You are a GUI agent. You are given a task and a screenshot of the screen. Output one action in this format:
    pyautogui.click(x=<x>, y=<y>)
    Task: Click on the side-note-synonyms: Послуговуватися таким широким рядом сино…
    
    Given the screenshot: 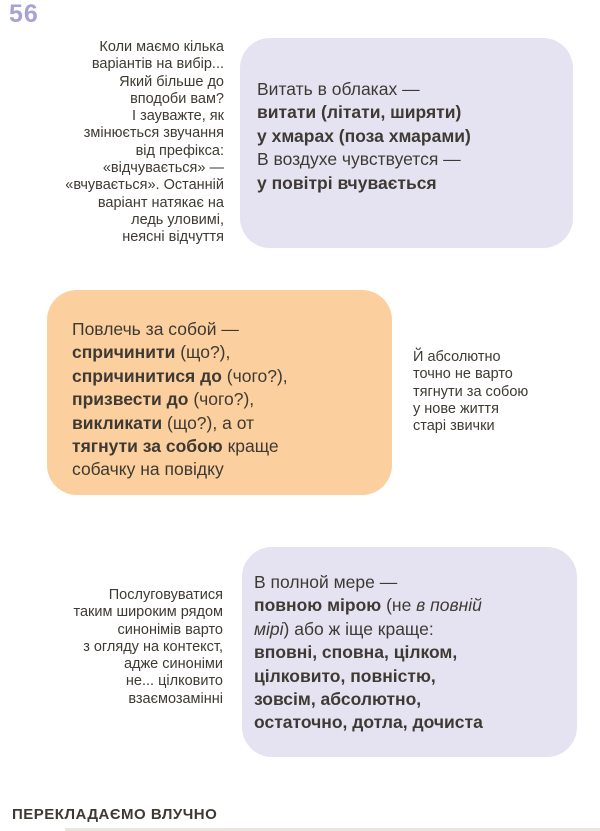 What is the action you would take?
    pyautogui.click(x=148, y=647)
    